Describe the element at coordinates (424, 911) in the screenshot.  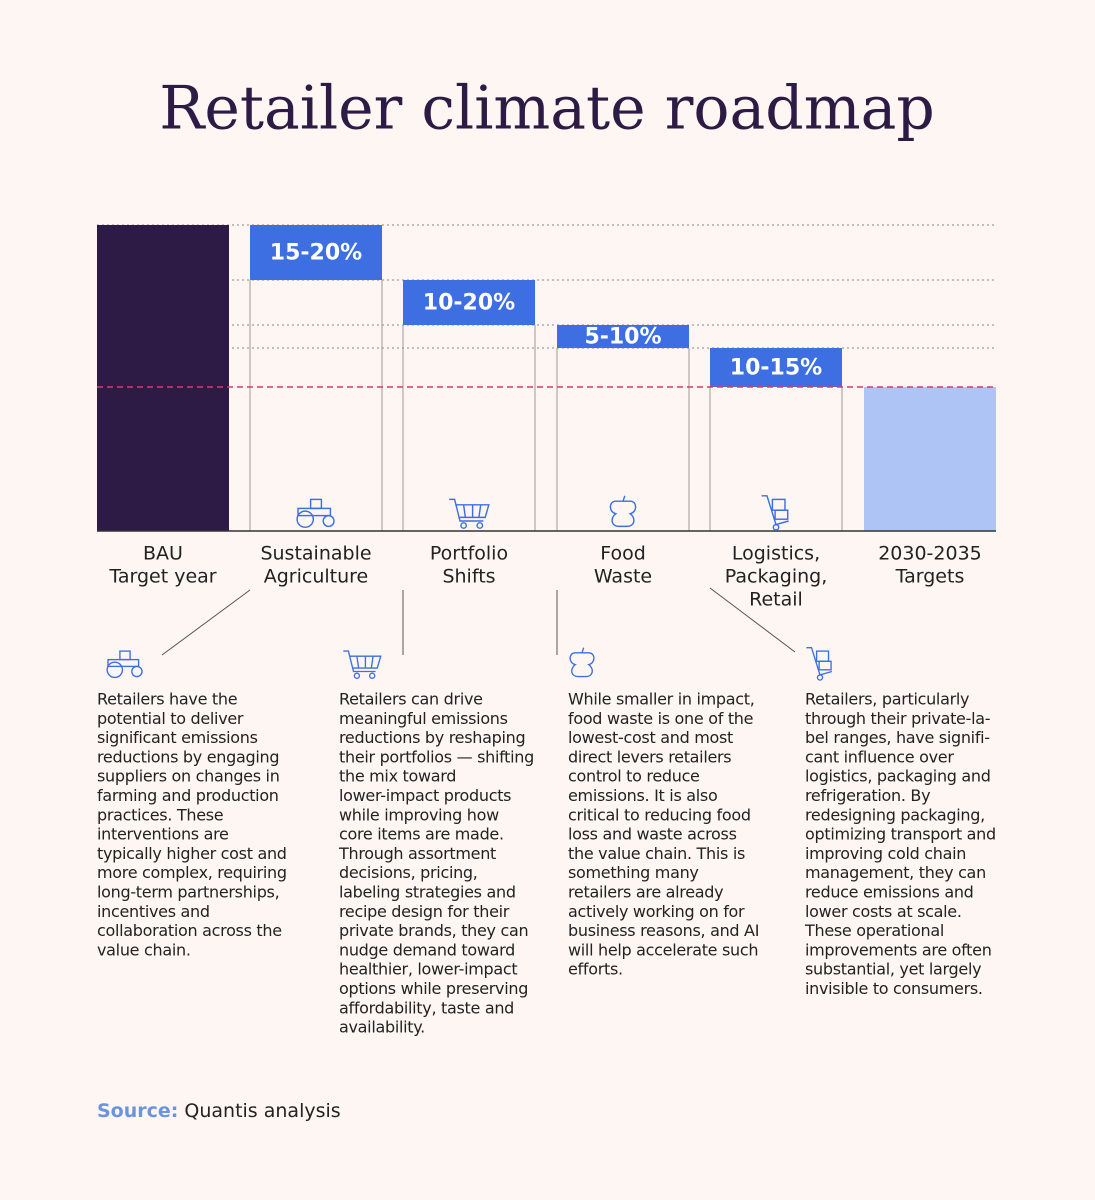
I see `detail-text: recipe design for their` at that location.